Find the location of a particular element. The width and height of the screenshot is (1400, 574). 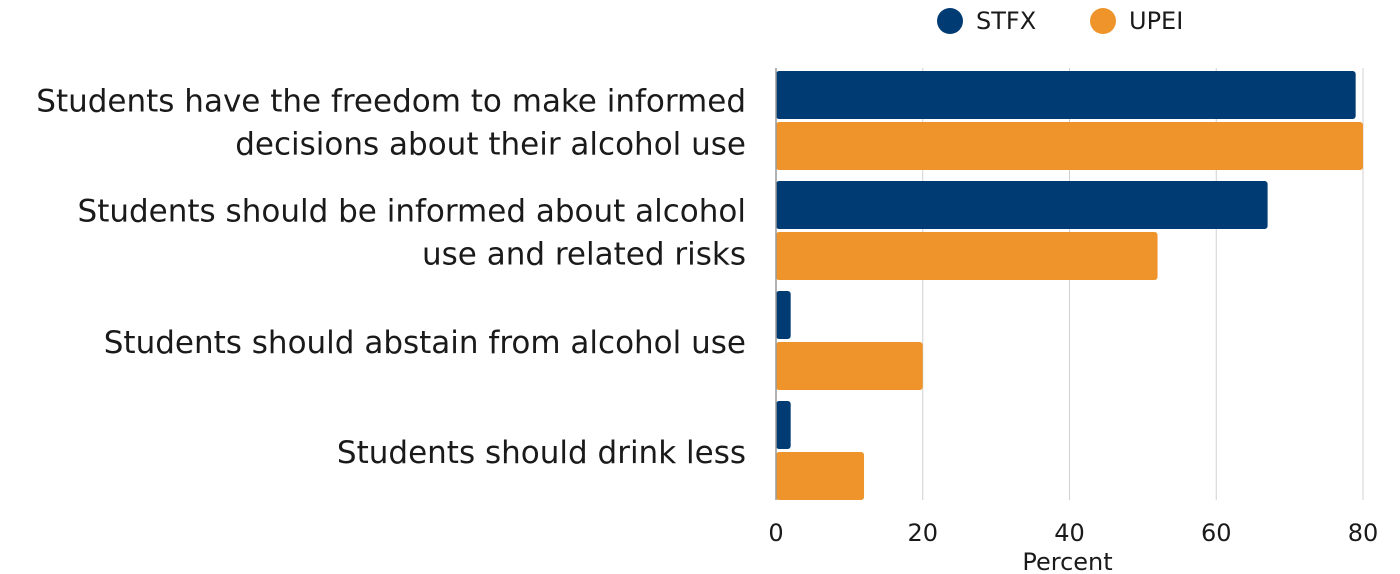

x-tick-labels: 0 20 40 60 80 is located at coordinates (1073, 533).